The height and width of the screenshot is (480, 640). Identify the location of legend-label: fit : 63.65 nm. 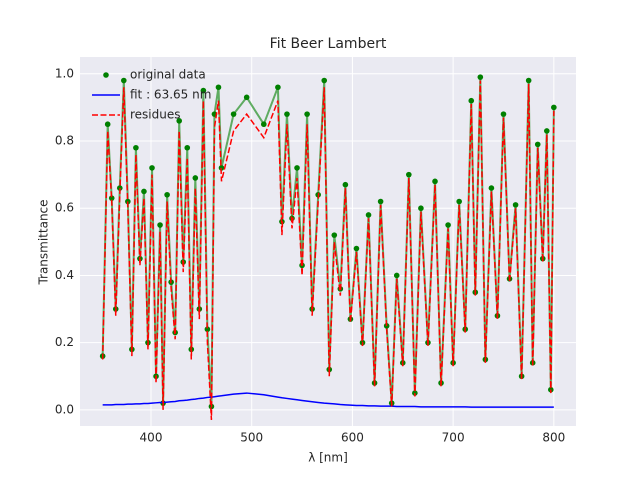
(170, 95).